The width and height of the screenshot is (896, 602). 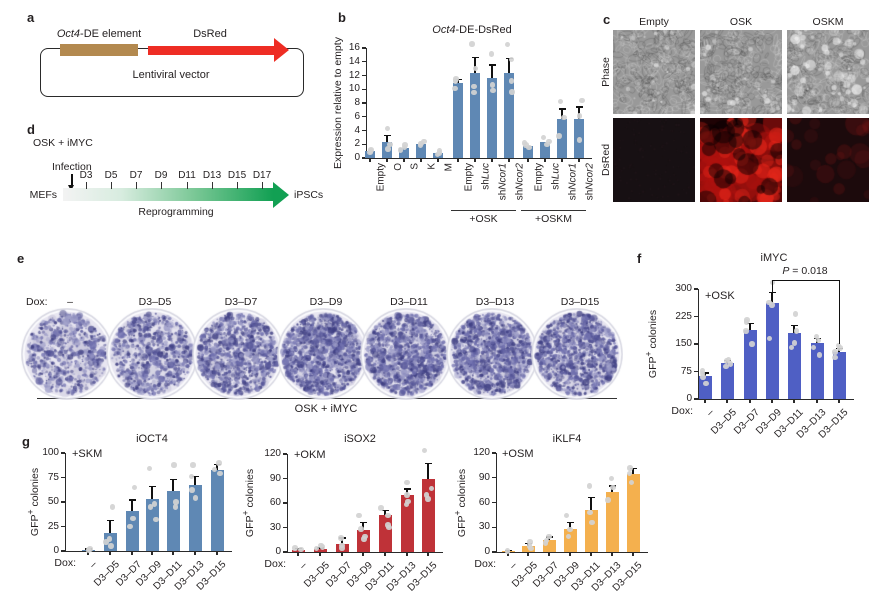 I want to click on column-header-empty: Empty, so click(x=654, y=22).